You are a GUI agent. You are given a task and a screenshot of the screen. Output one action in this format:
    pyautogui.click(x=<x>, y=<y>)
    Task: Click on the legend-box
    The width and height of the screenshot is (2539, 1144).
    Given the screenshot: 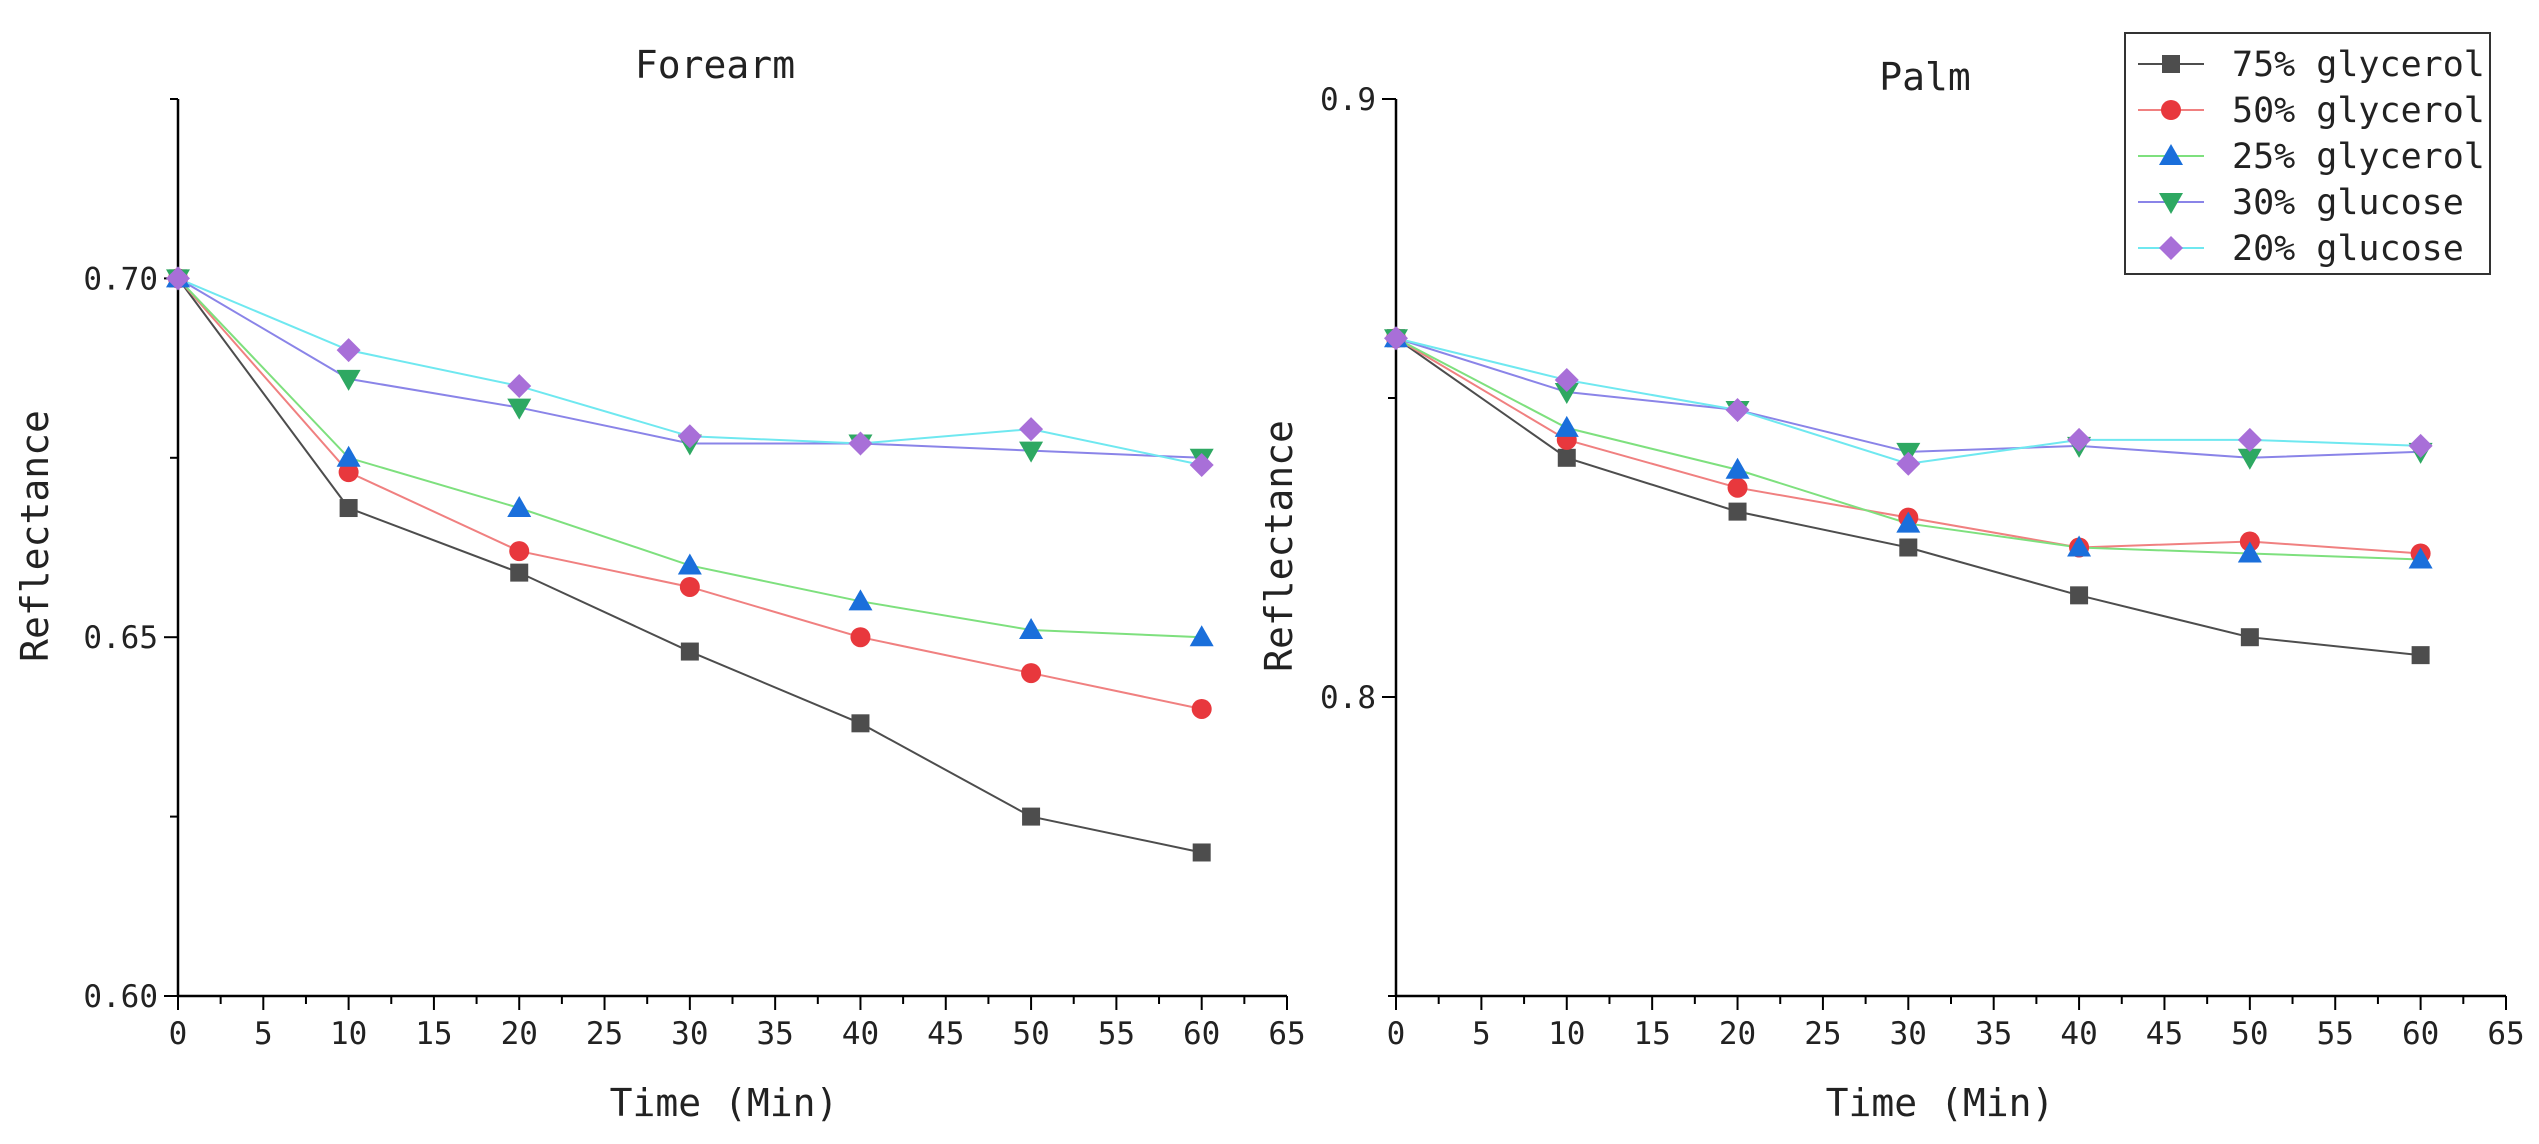 What is the action you would take?
    pyautogui.click(x=2307, y=153)
    